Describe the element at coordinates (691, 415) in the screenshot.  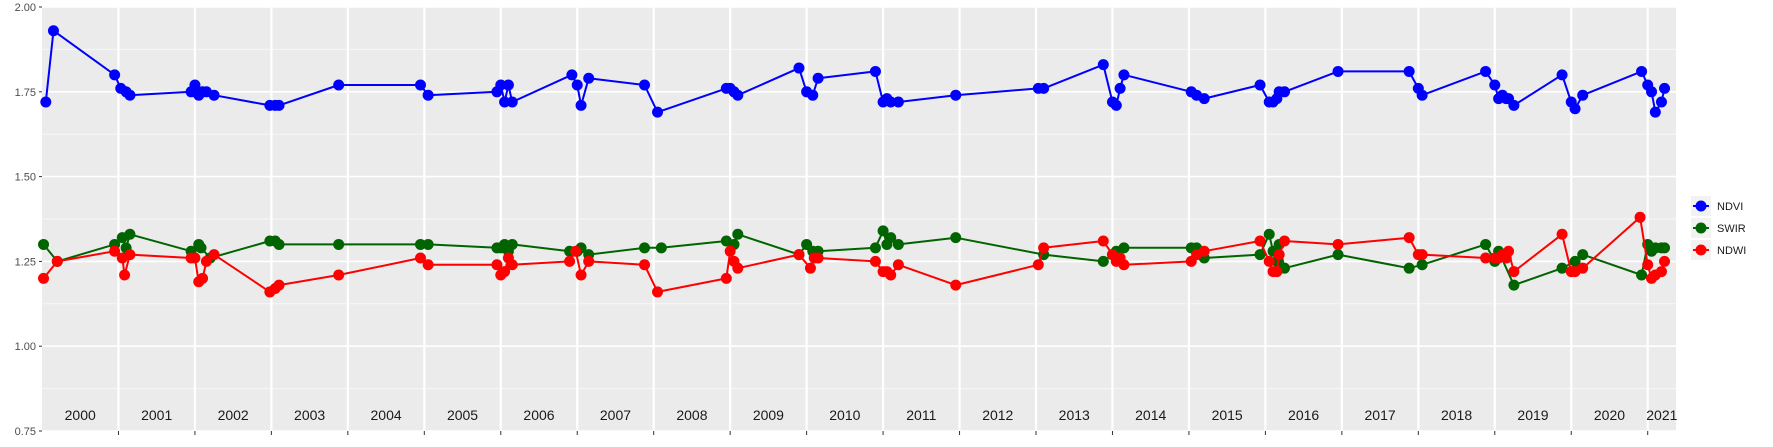
I see `year-label-2008: 2008` at that location.